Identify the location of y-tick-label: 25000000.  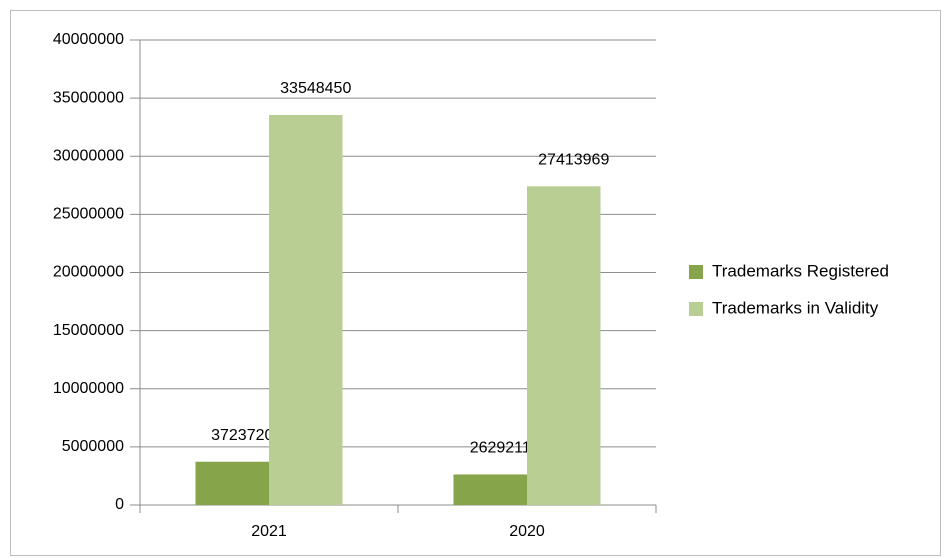
(88, 214).